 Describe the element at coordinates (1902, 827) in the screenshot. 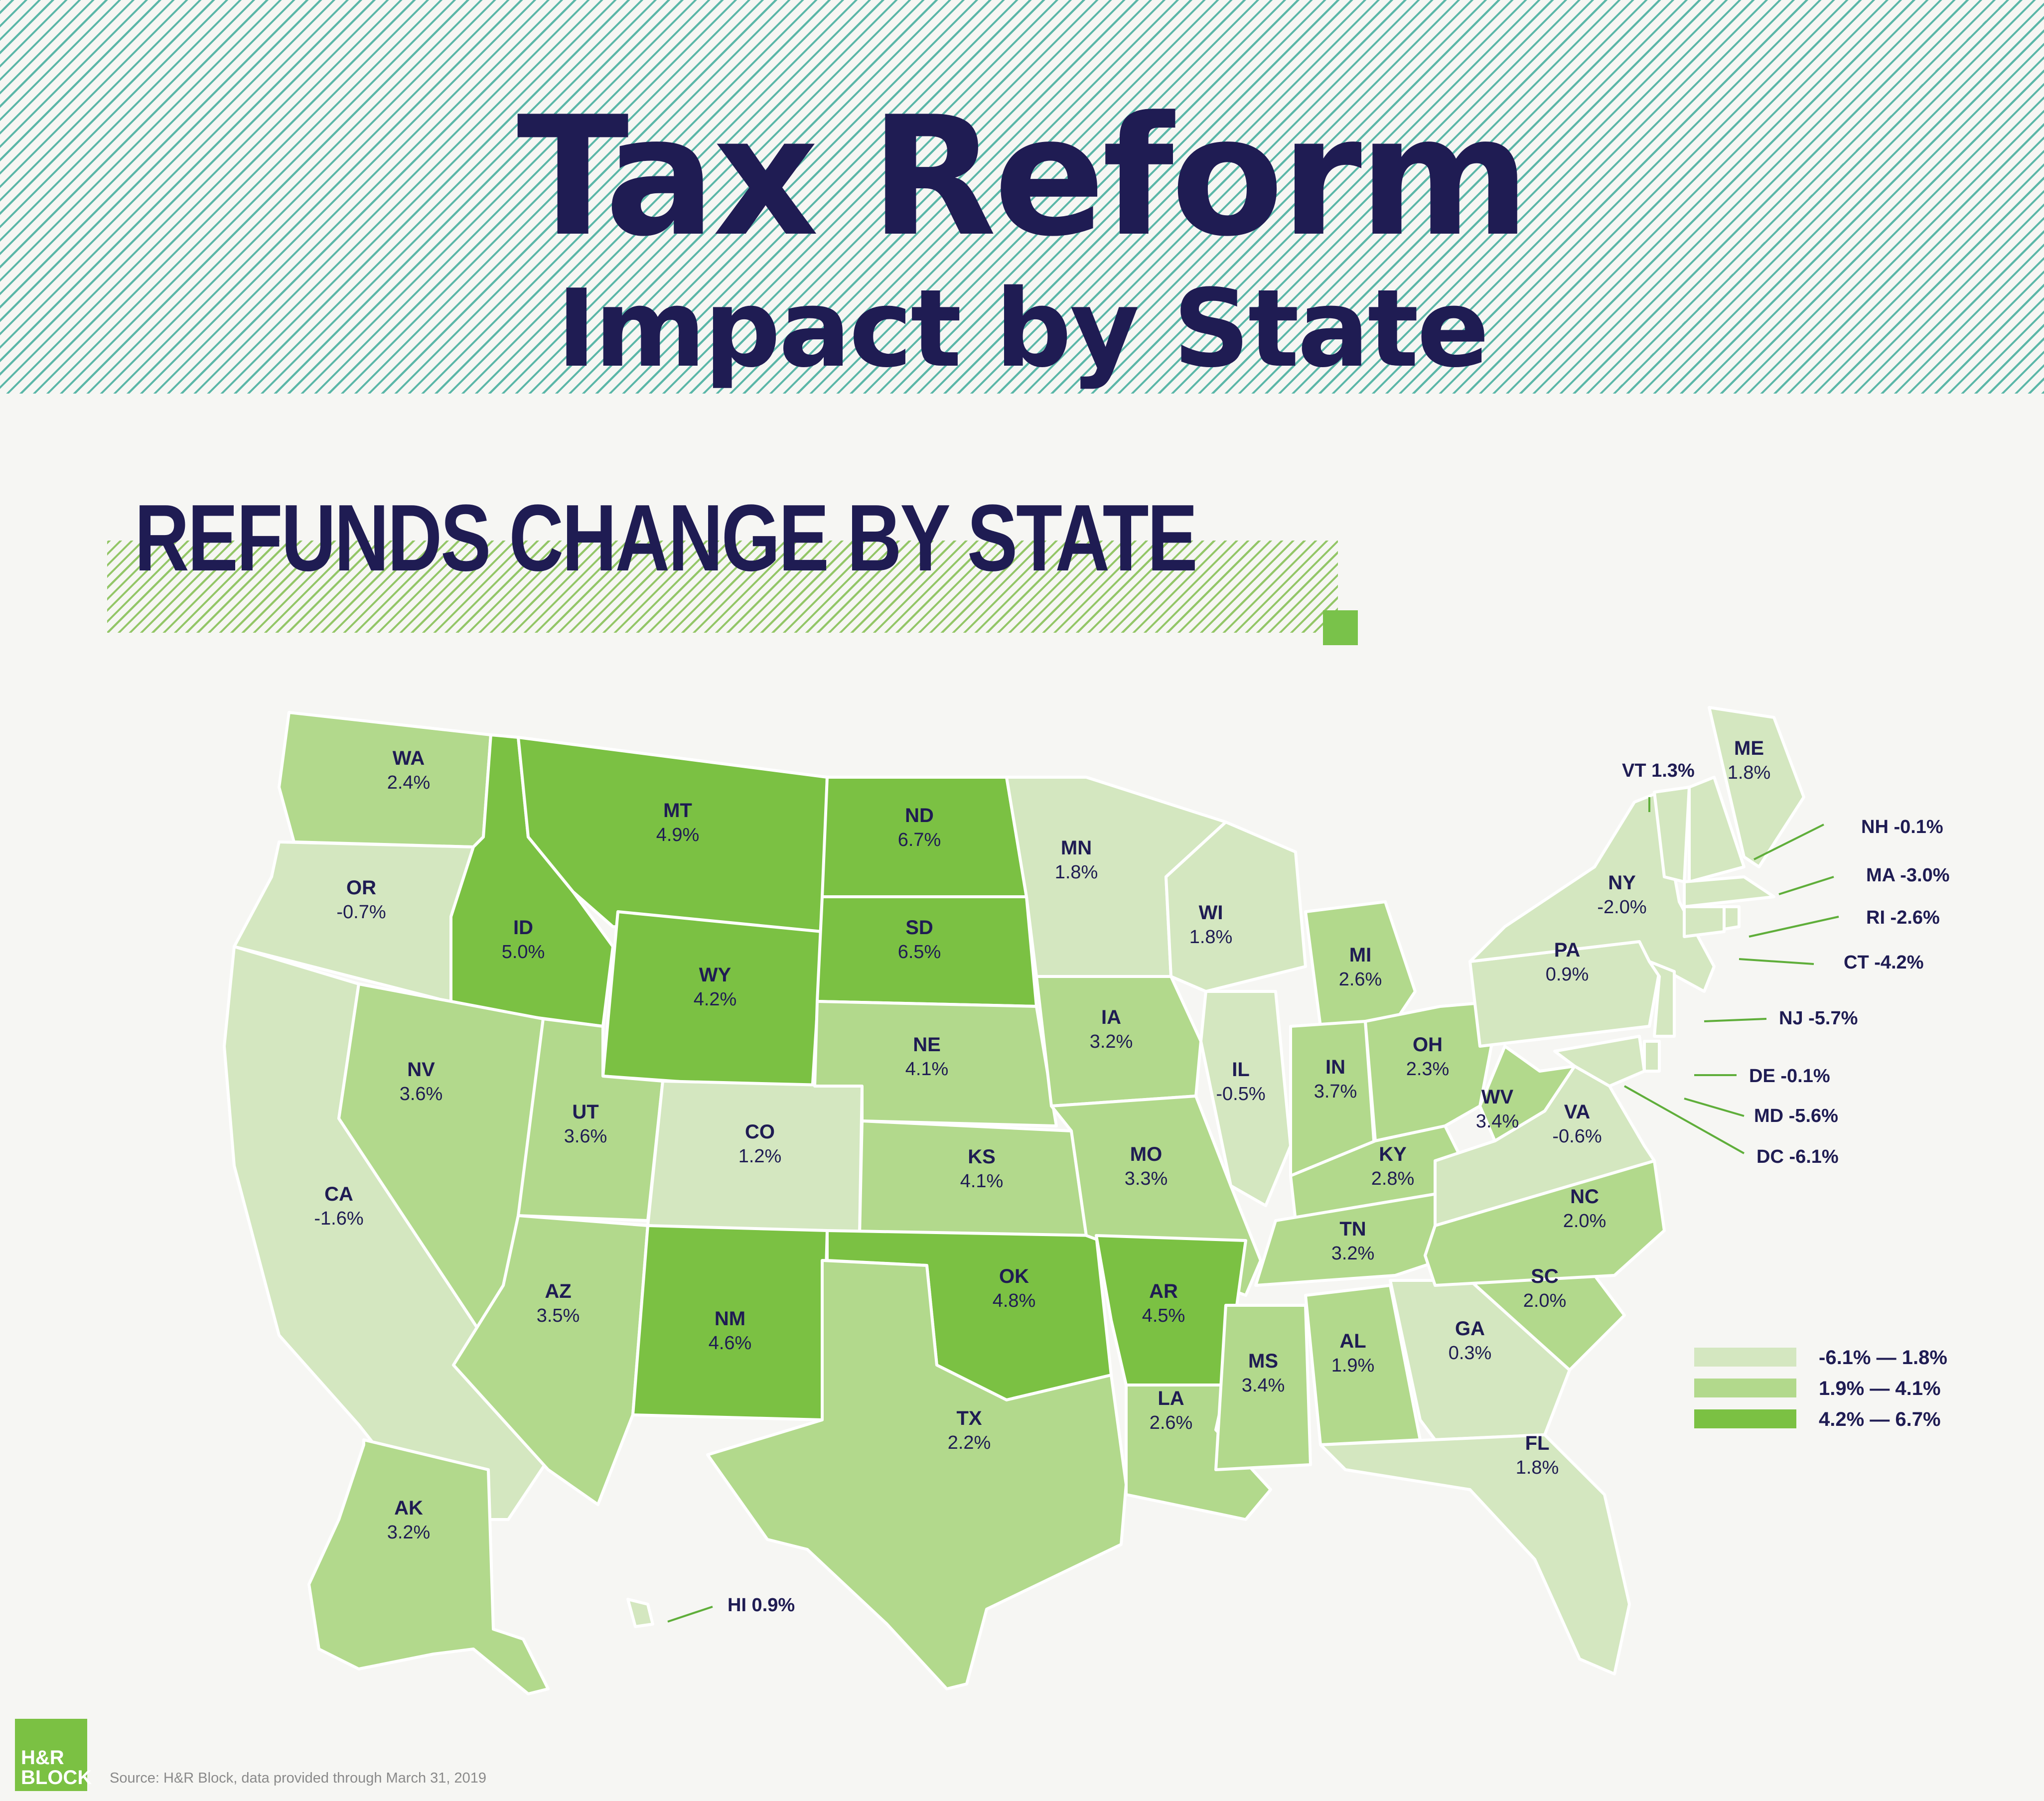

I see `callout-label-nh: NH -0.1%` at that location.